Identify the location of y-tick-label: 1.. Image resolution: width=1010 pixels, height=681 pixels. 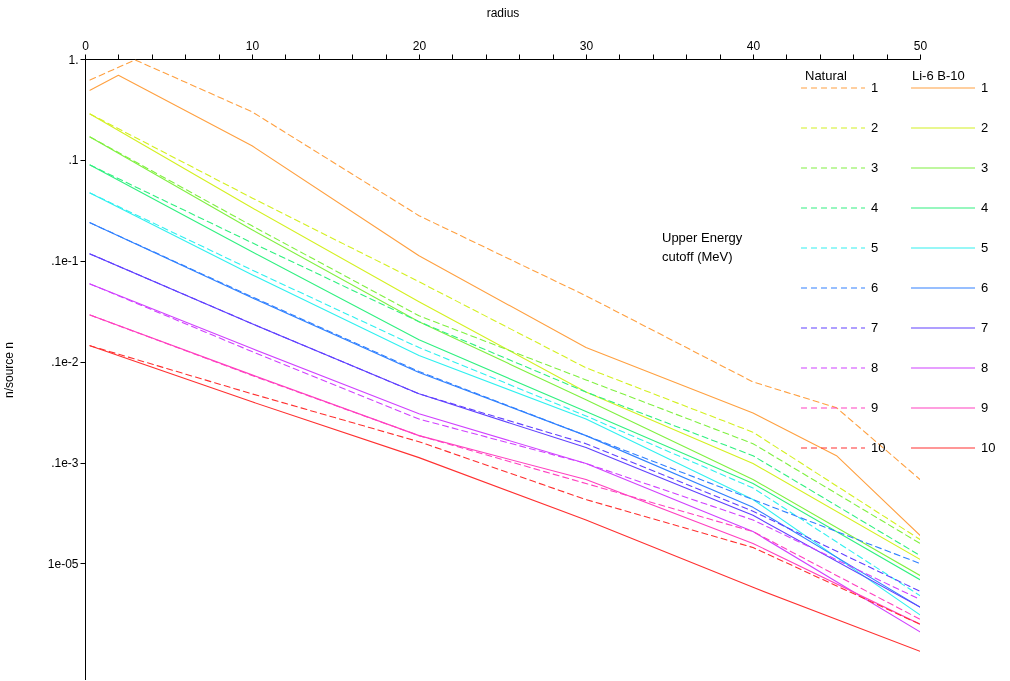
(73, 59).